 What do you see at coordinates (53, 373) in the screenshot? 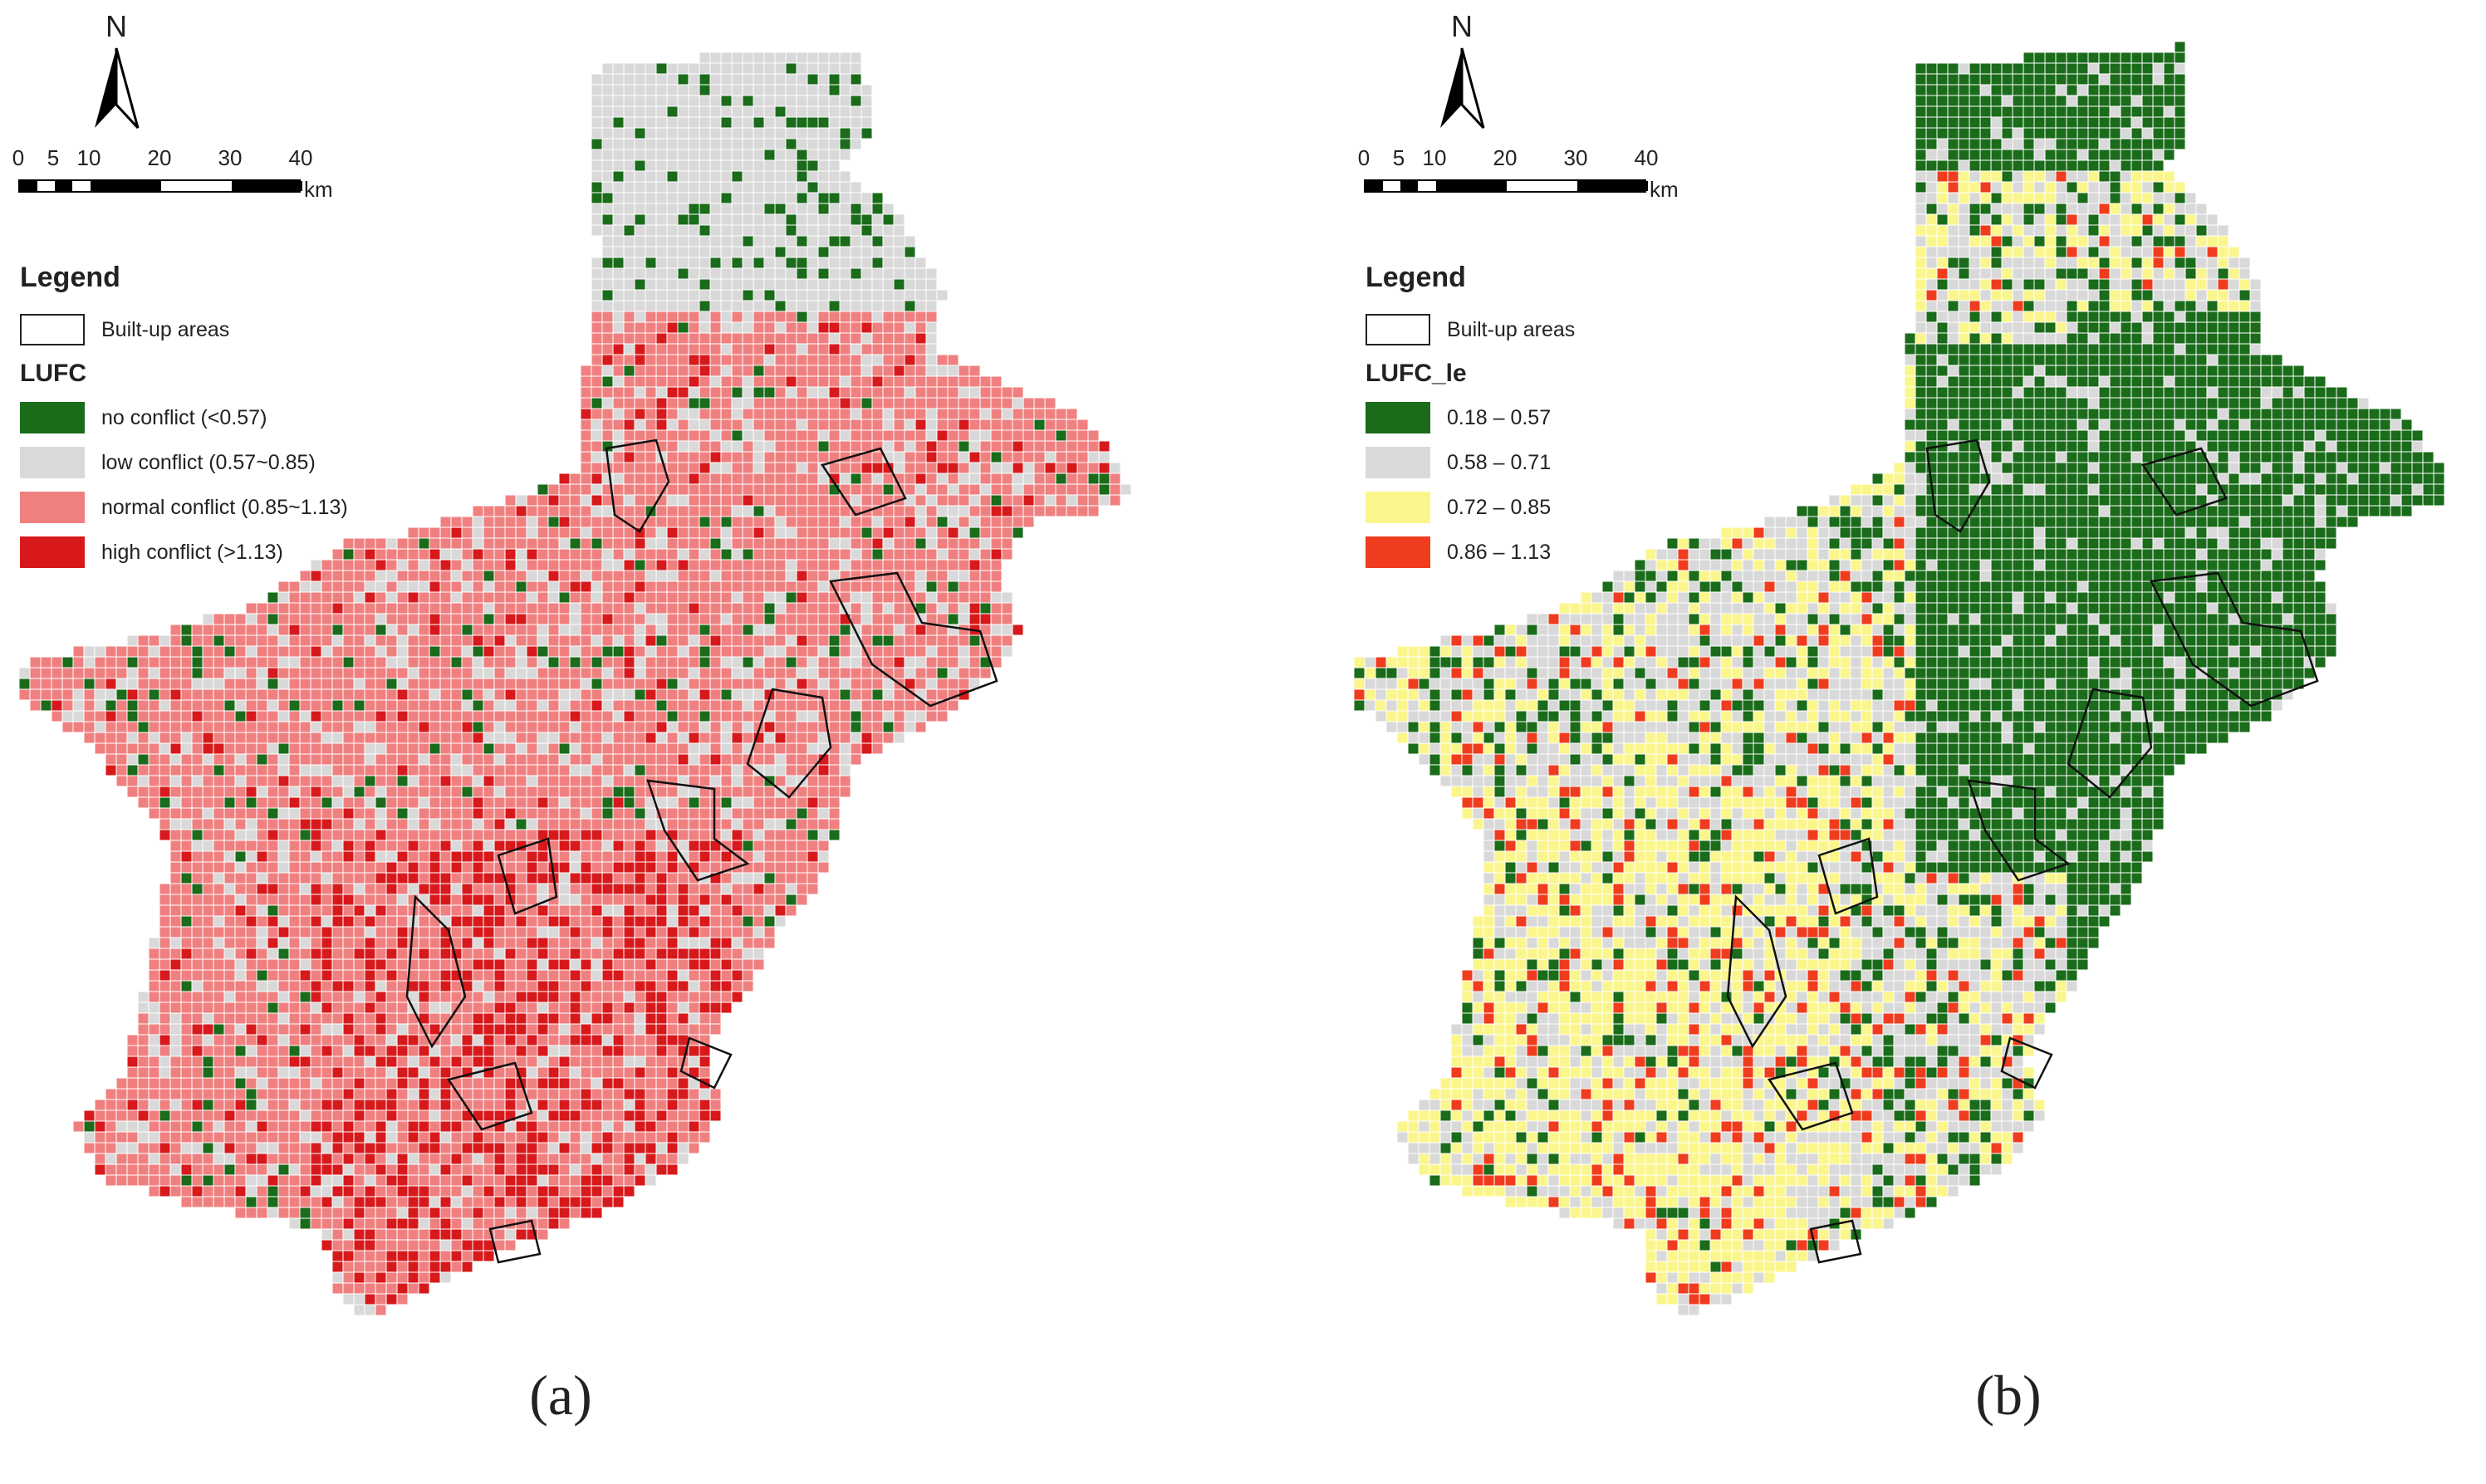
I see `legend-subtitle: LUFC` at bounding box center [53, 373].